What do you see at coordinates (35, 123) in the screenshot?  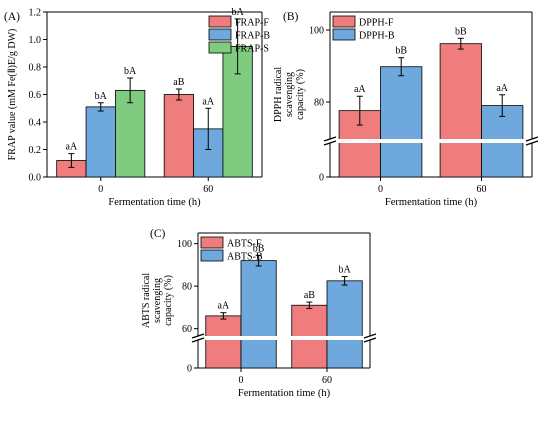 I see `y-tick-label: 0.4` at bounding box center [35, 123].